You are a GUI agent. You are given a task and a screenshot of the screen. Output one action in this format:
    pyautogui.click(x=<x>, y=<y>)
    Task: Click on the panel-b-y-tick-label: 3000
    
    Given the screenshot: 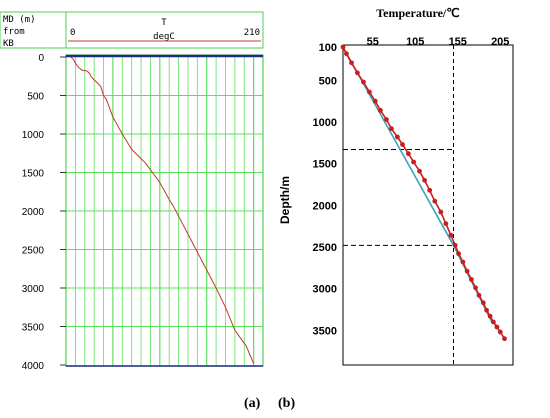 What is the action you would take?
    pyautogui.click(x=325, y=290)
    